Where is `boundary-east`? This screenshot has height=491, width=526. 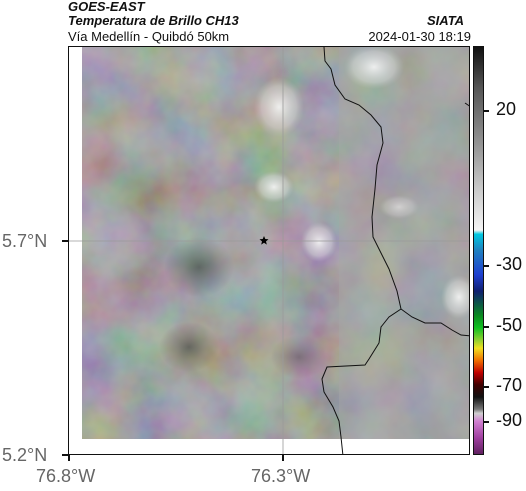 boundary-east is located at coordinates (466, 104).